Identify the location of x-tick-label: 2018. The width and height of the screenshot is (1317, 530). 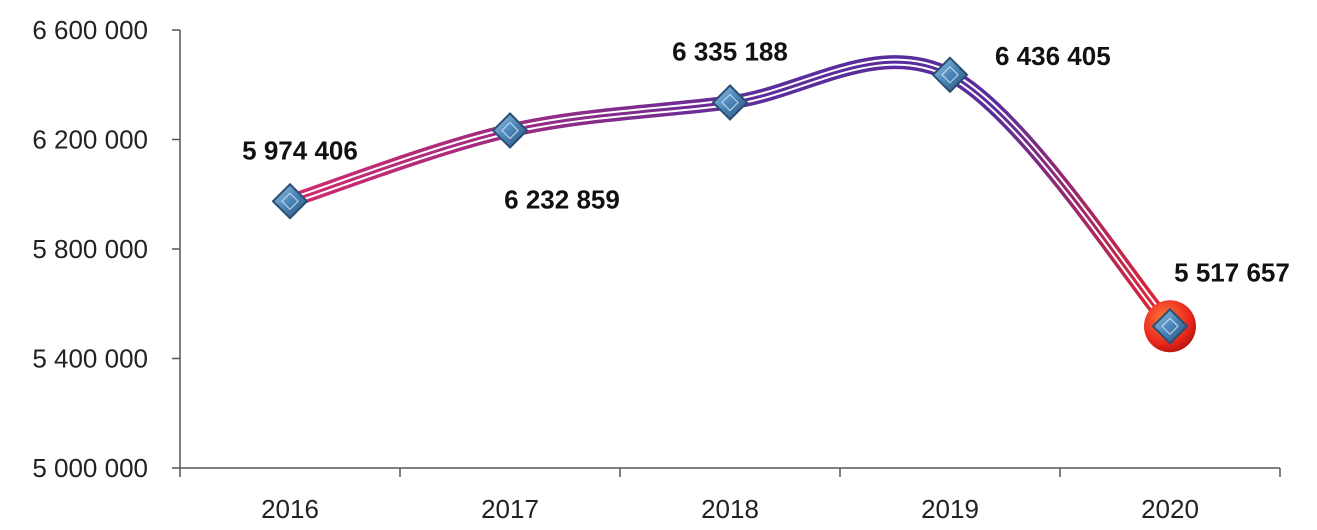
(730, 509).